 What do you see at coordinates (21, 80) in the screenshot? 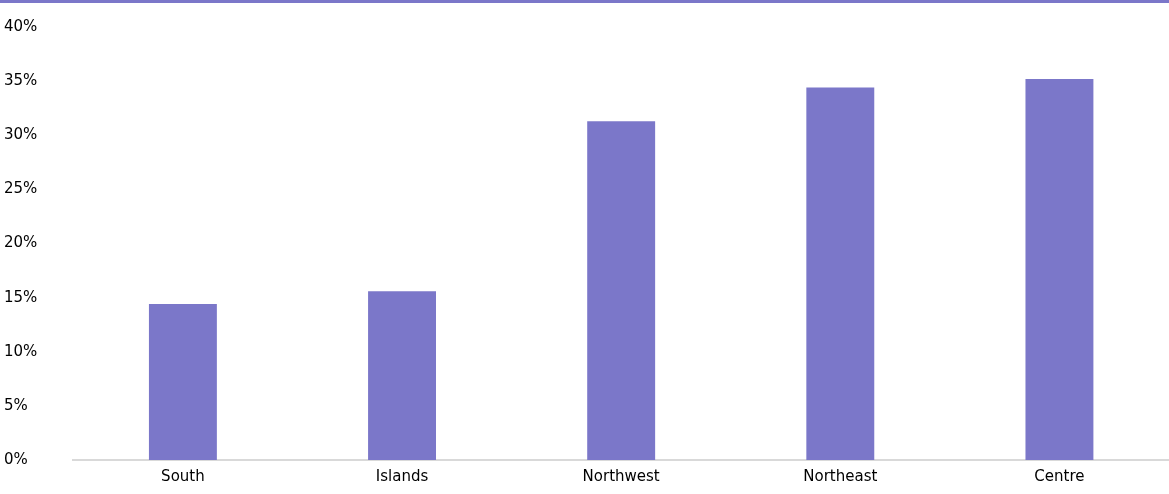
I see `y-tick-label: 35%` at bounding box center [21, 80].